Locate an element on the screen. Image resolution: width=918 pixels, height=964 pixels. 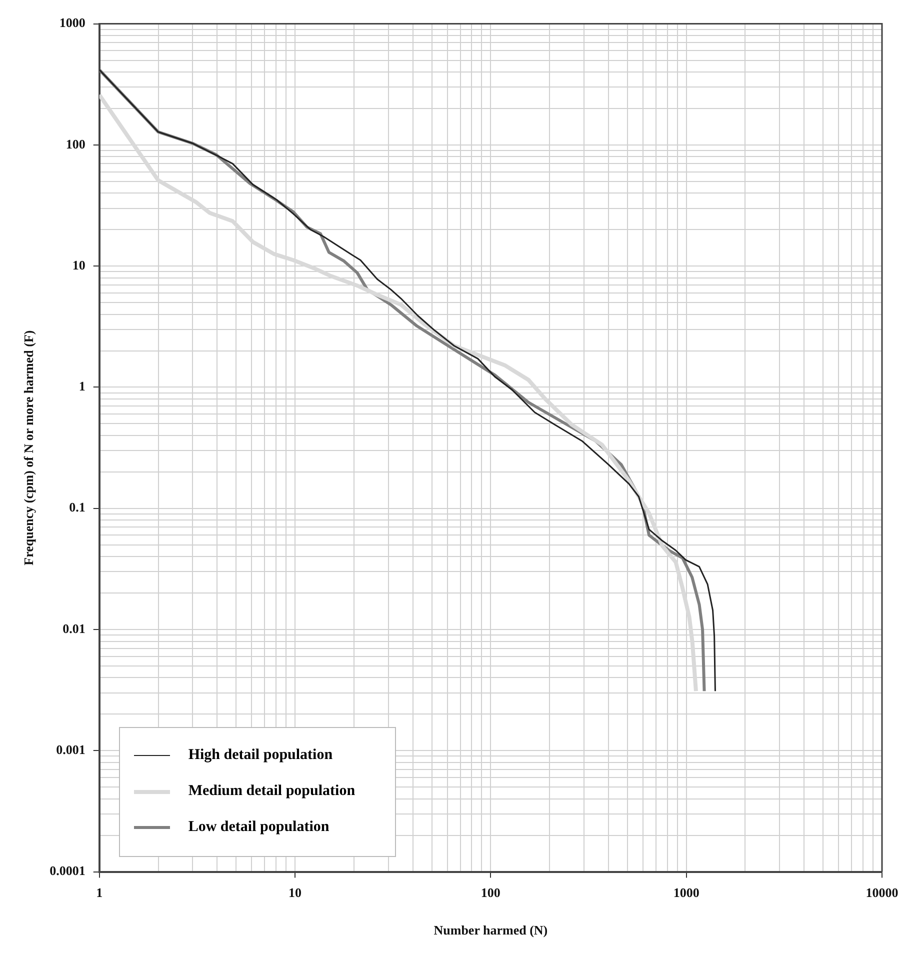
x-tick-label: 1000 is located at coordinates (686, 892).